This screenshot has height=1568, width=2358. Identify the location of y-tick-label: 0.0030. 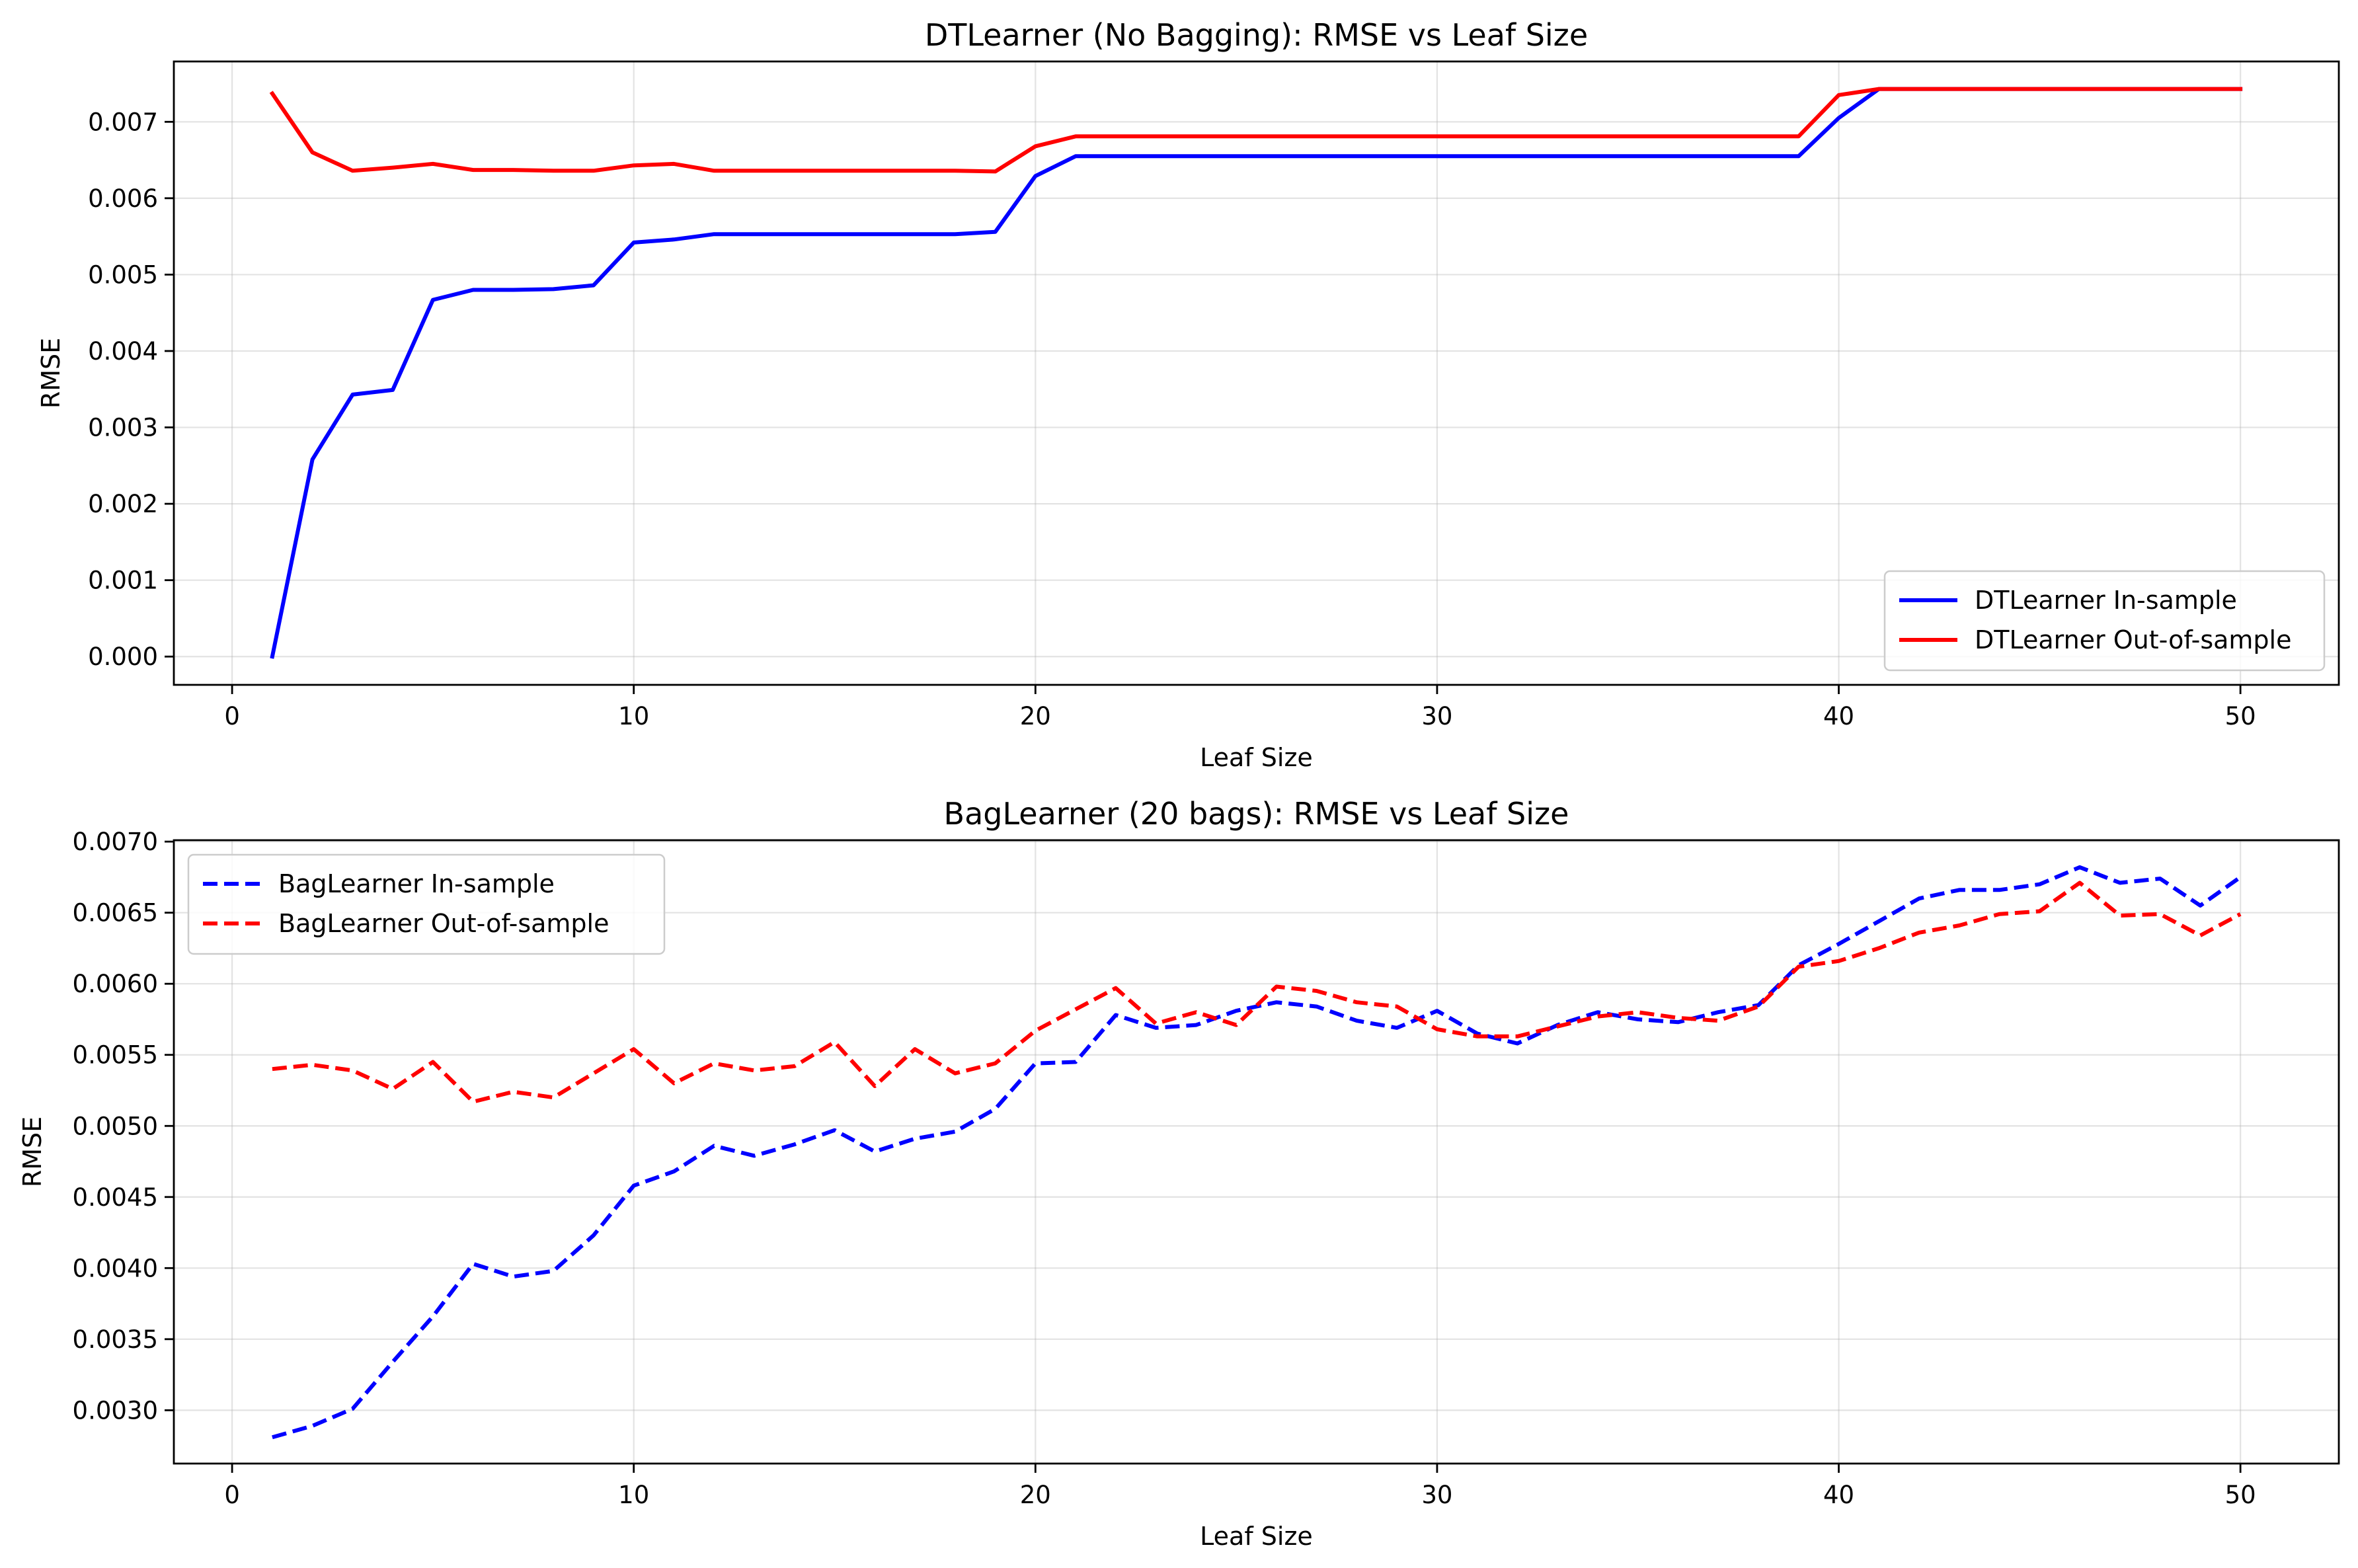
(115, 1410).